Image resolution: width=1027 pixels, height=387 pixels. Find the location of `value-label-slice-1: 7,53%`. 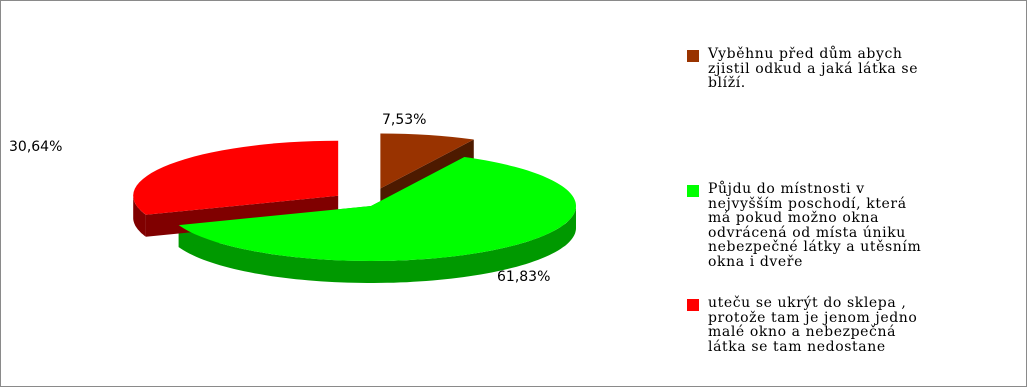

value-label-slice-1: 7,53% is located at coordinates (404, 120).